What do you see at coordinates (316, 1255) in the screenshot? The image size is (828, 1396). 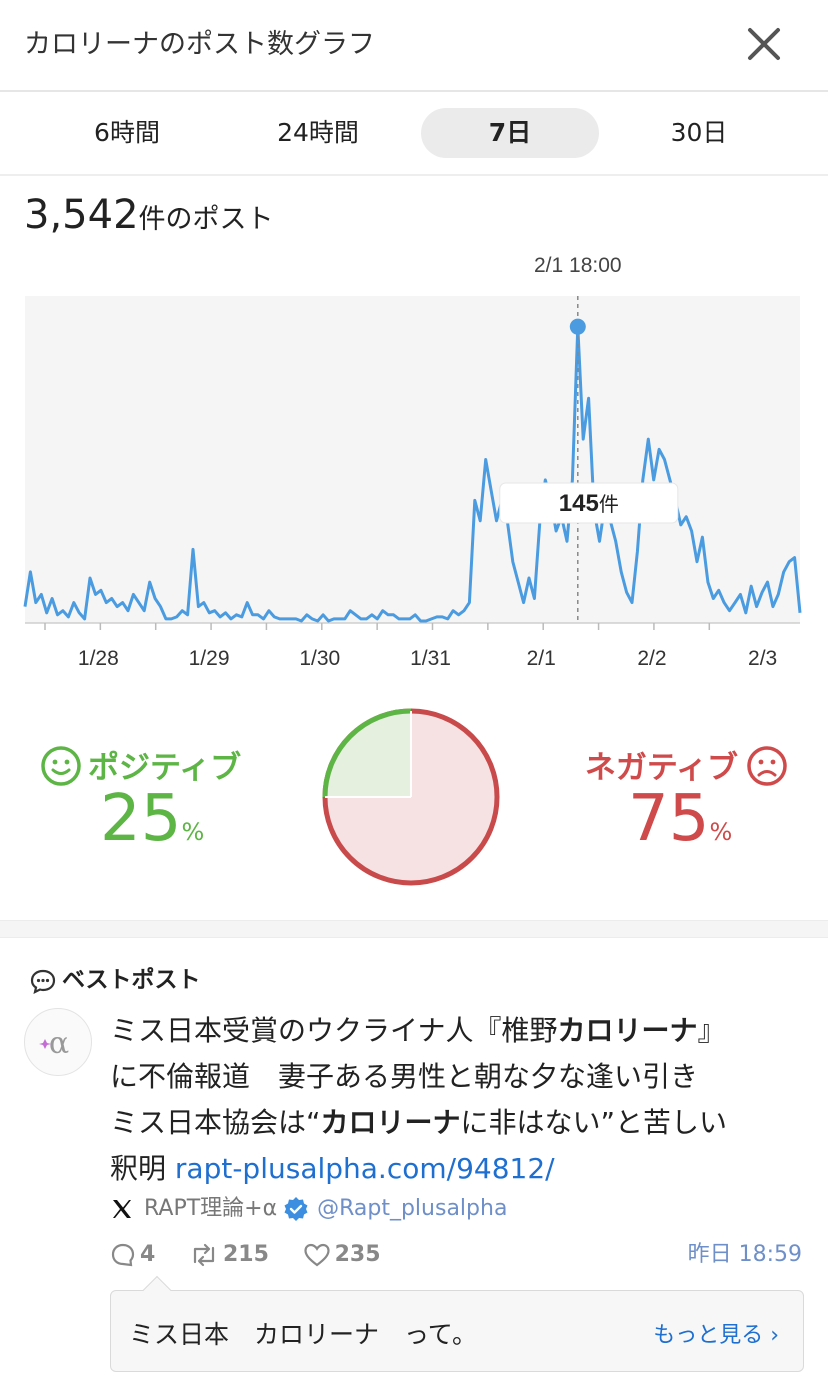 I see `heart-icon` at bounding box center [316, 1255].